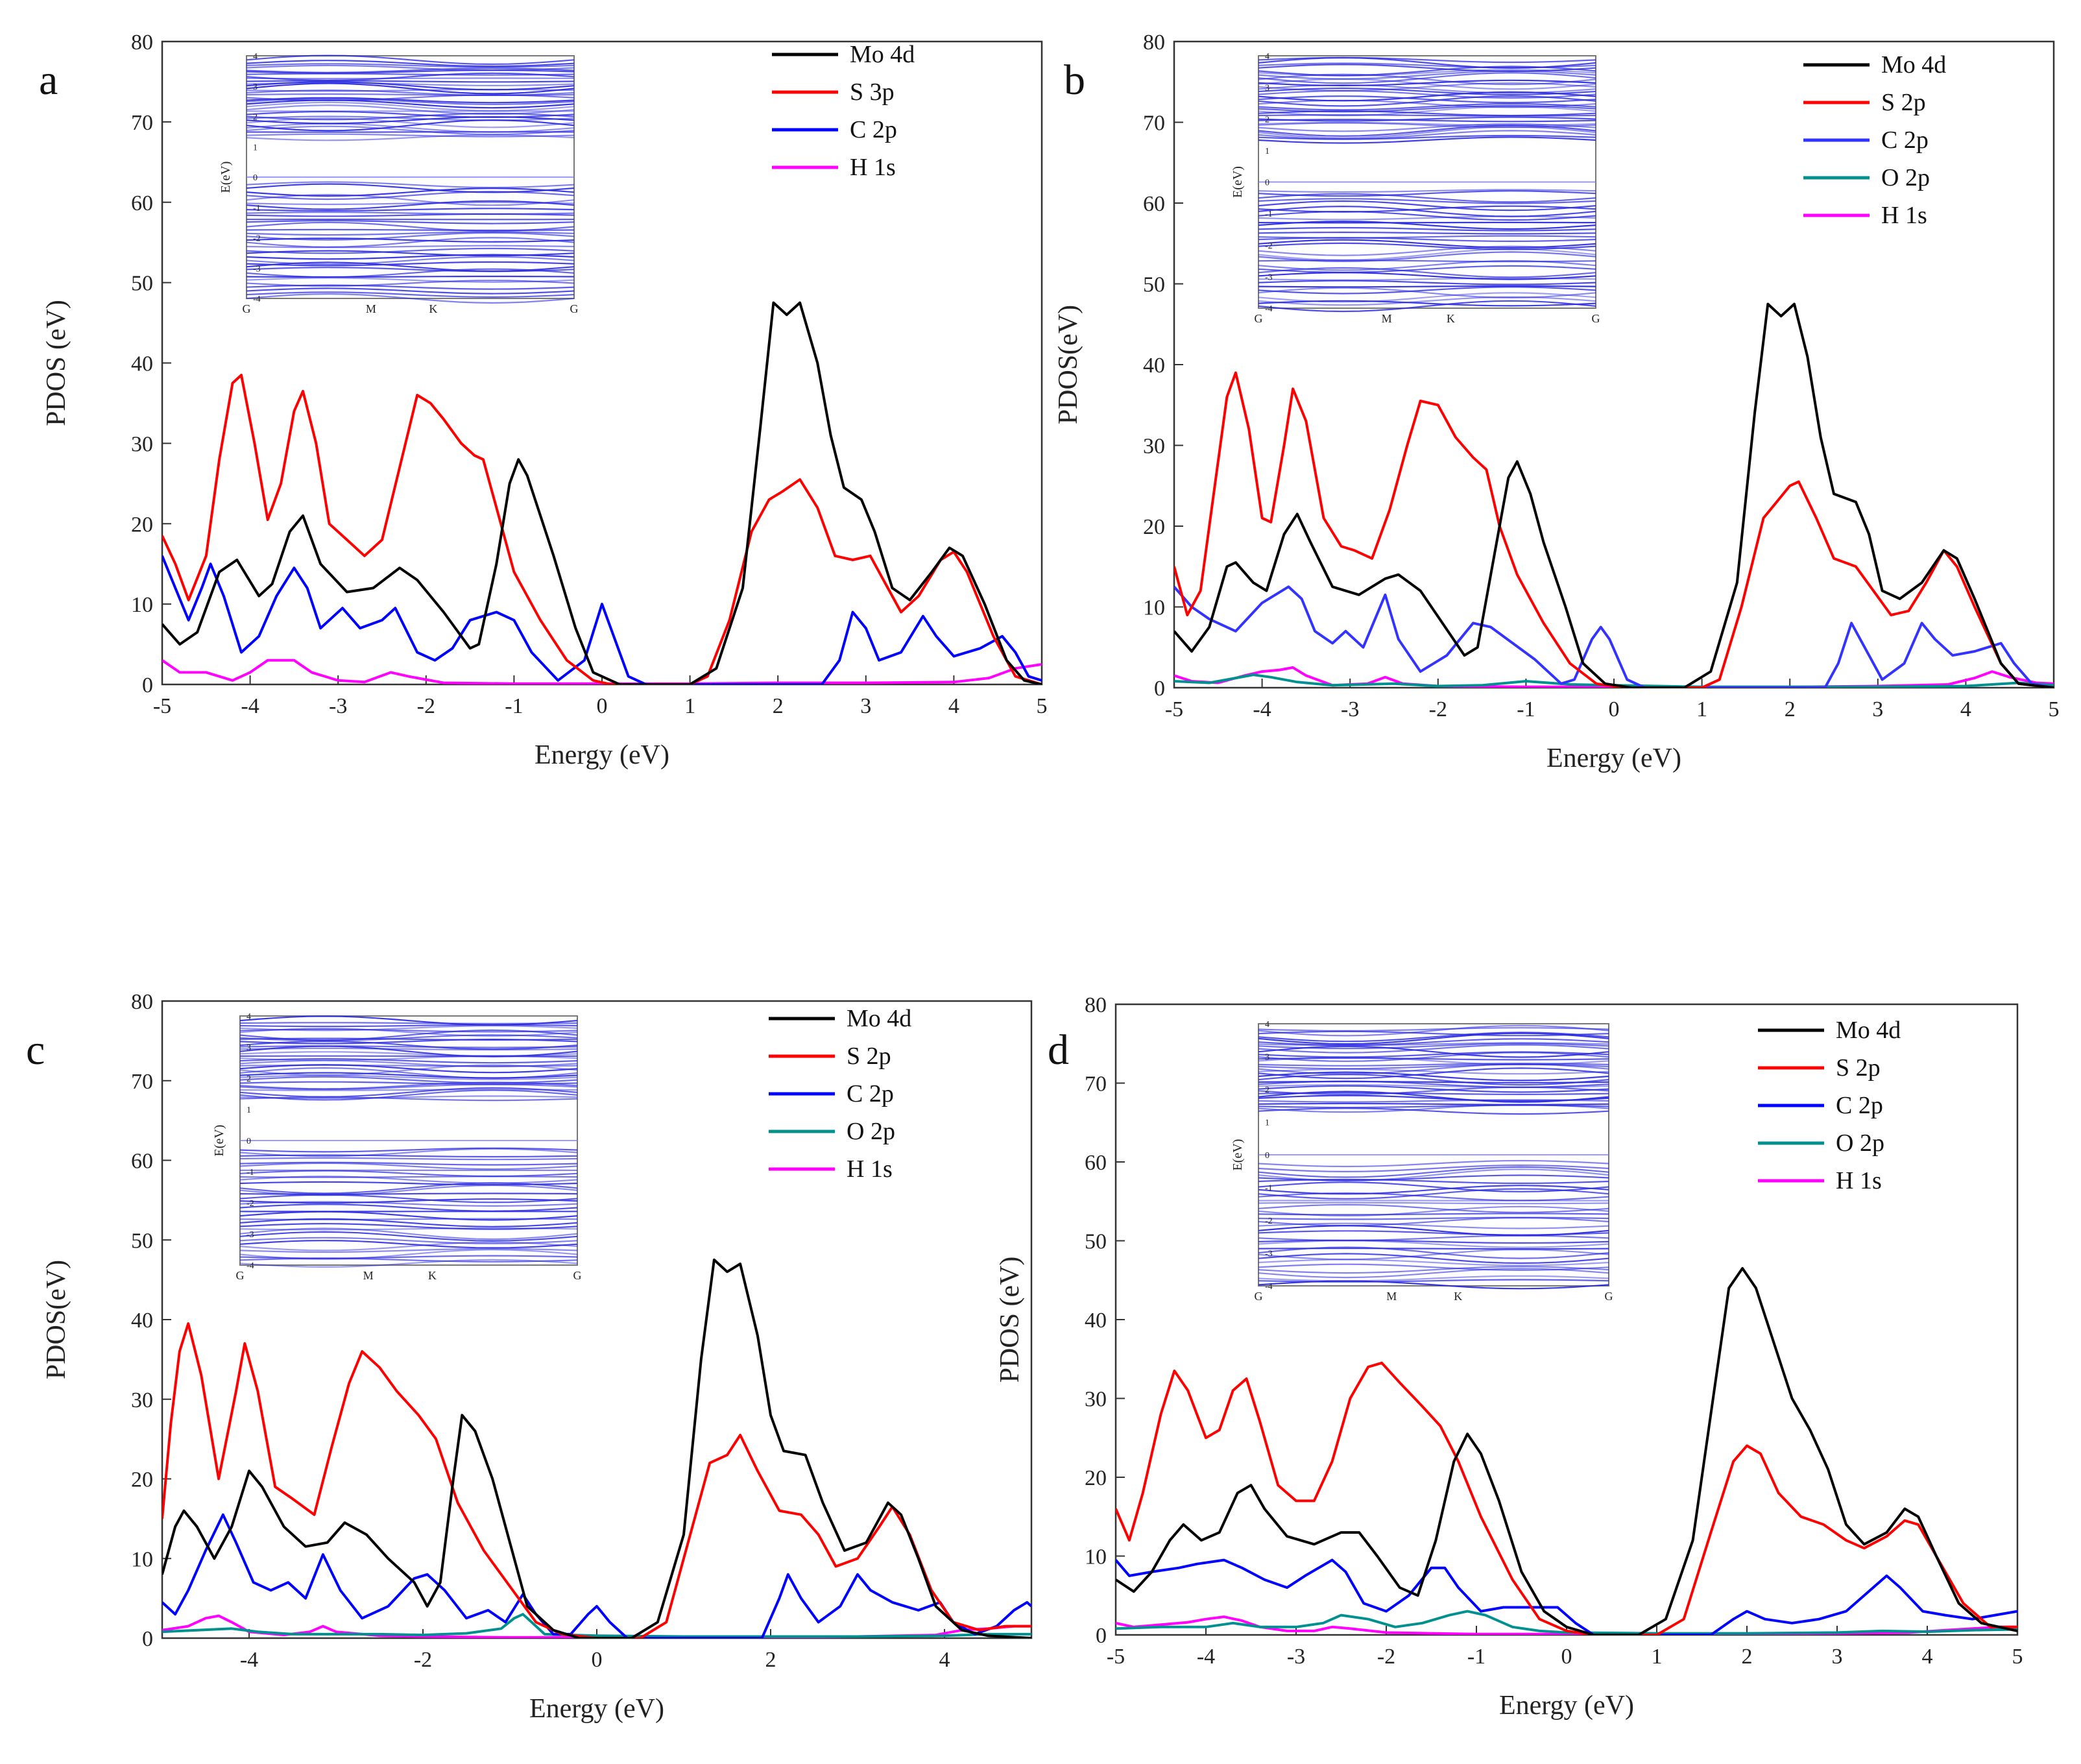 The width and height of the screenshot is (2081, 1764). I want to click on legend-label: H 1s, so click(1859, 1180).